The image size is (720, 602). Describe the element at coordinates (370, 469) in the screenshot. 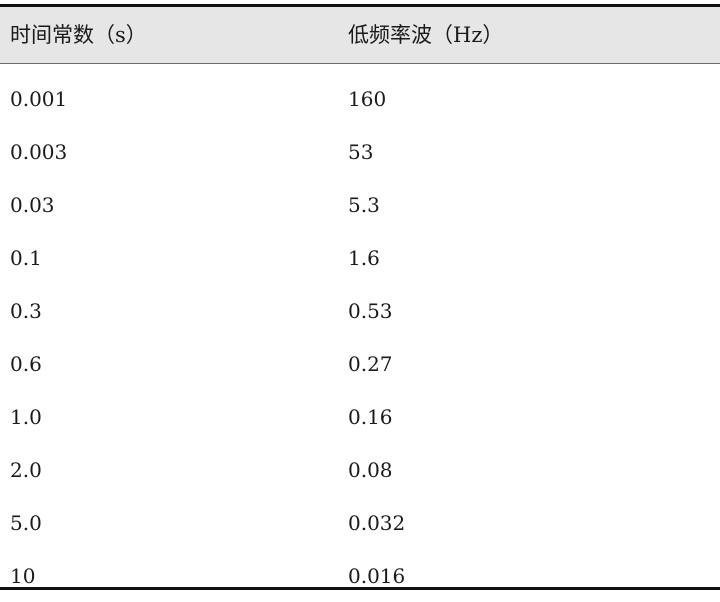

I see `cell-low-frequency: 0.08` at that location.